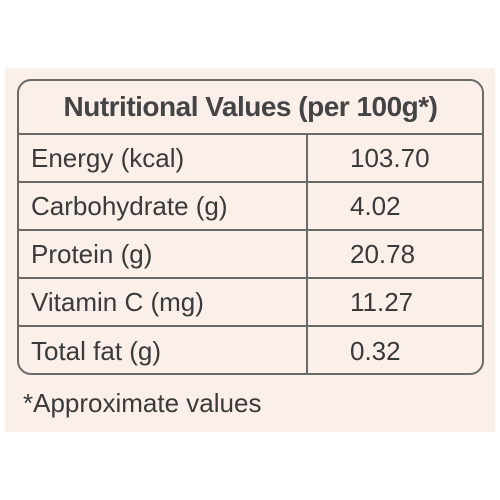 The image size is (500, 500). Describe the element at coordinates (250, 108) in the screenshot. I see `table-title: Nutritional Values (per 100g*)` at that location.